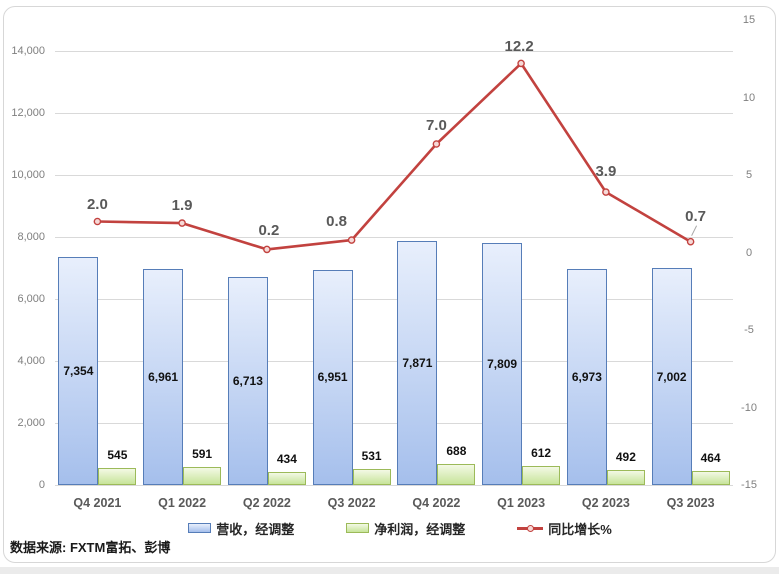  What do you see at coordinates (694, 230) in the screenshot?
I see `label-leader-line` at bounding box center [694, 230].